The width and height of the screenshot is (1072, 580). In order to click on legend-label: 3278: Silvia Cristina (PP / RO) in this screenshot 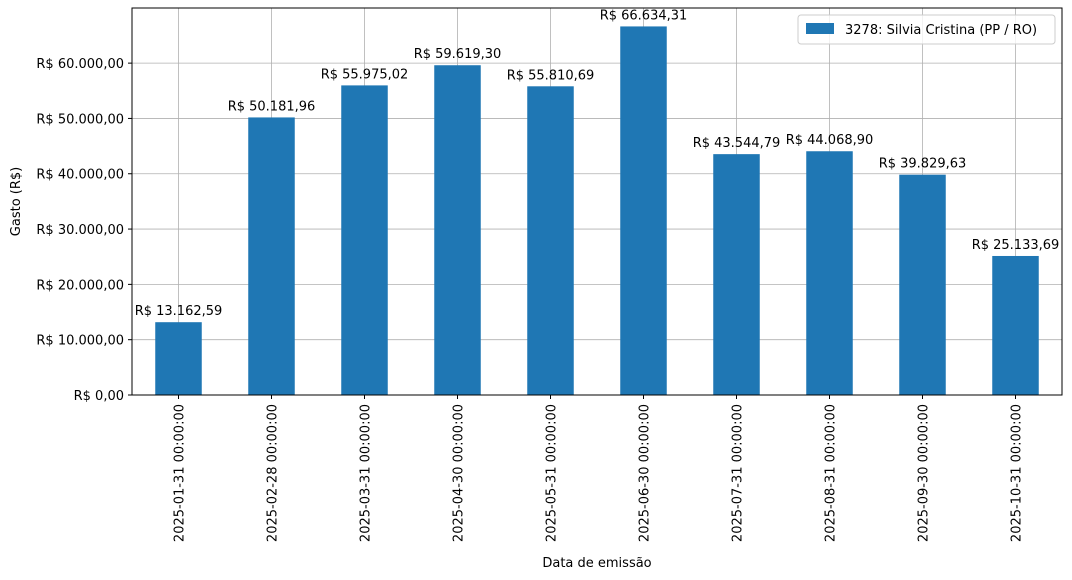, I will do `click(941, 30)`.